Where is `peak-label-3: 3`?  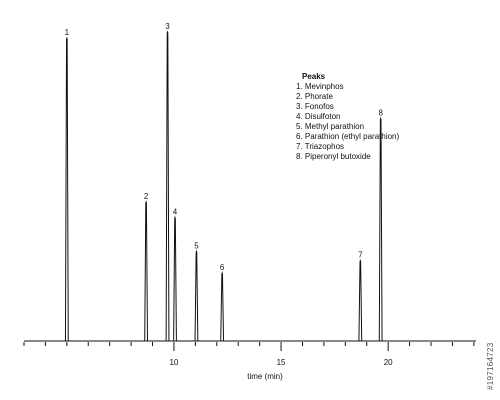
peak-label-3: 3 is located at coordinates (167, 26).